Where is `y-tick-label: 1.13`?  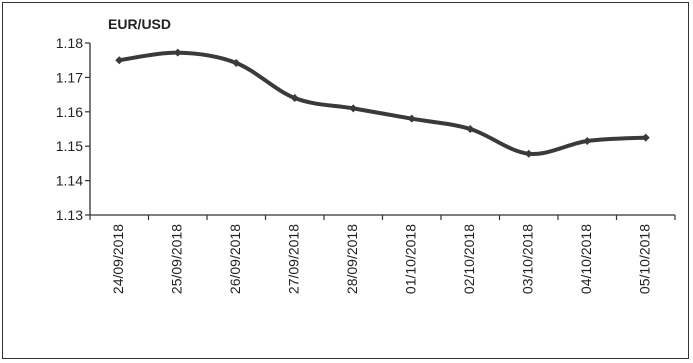 y-tick-label: 1.13 is located at coordinates (69, 215).